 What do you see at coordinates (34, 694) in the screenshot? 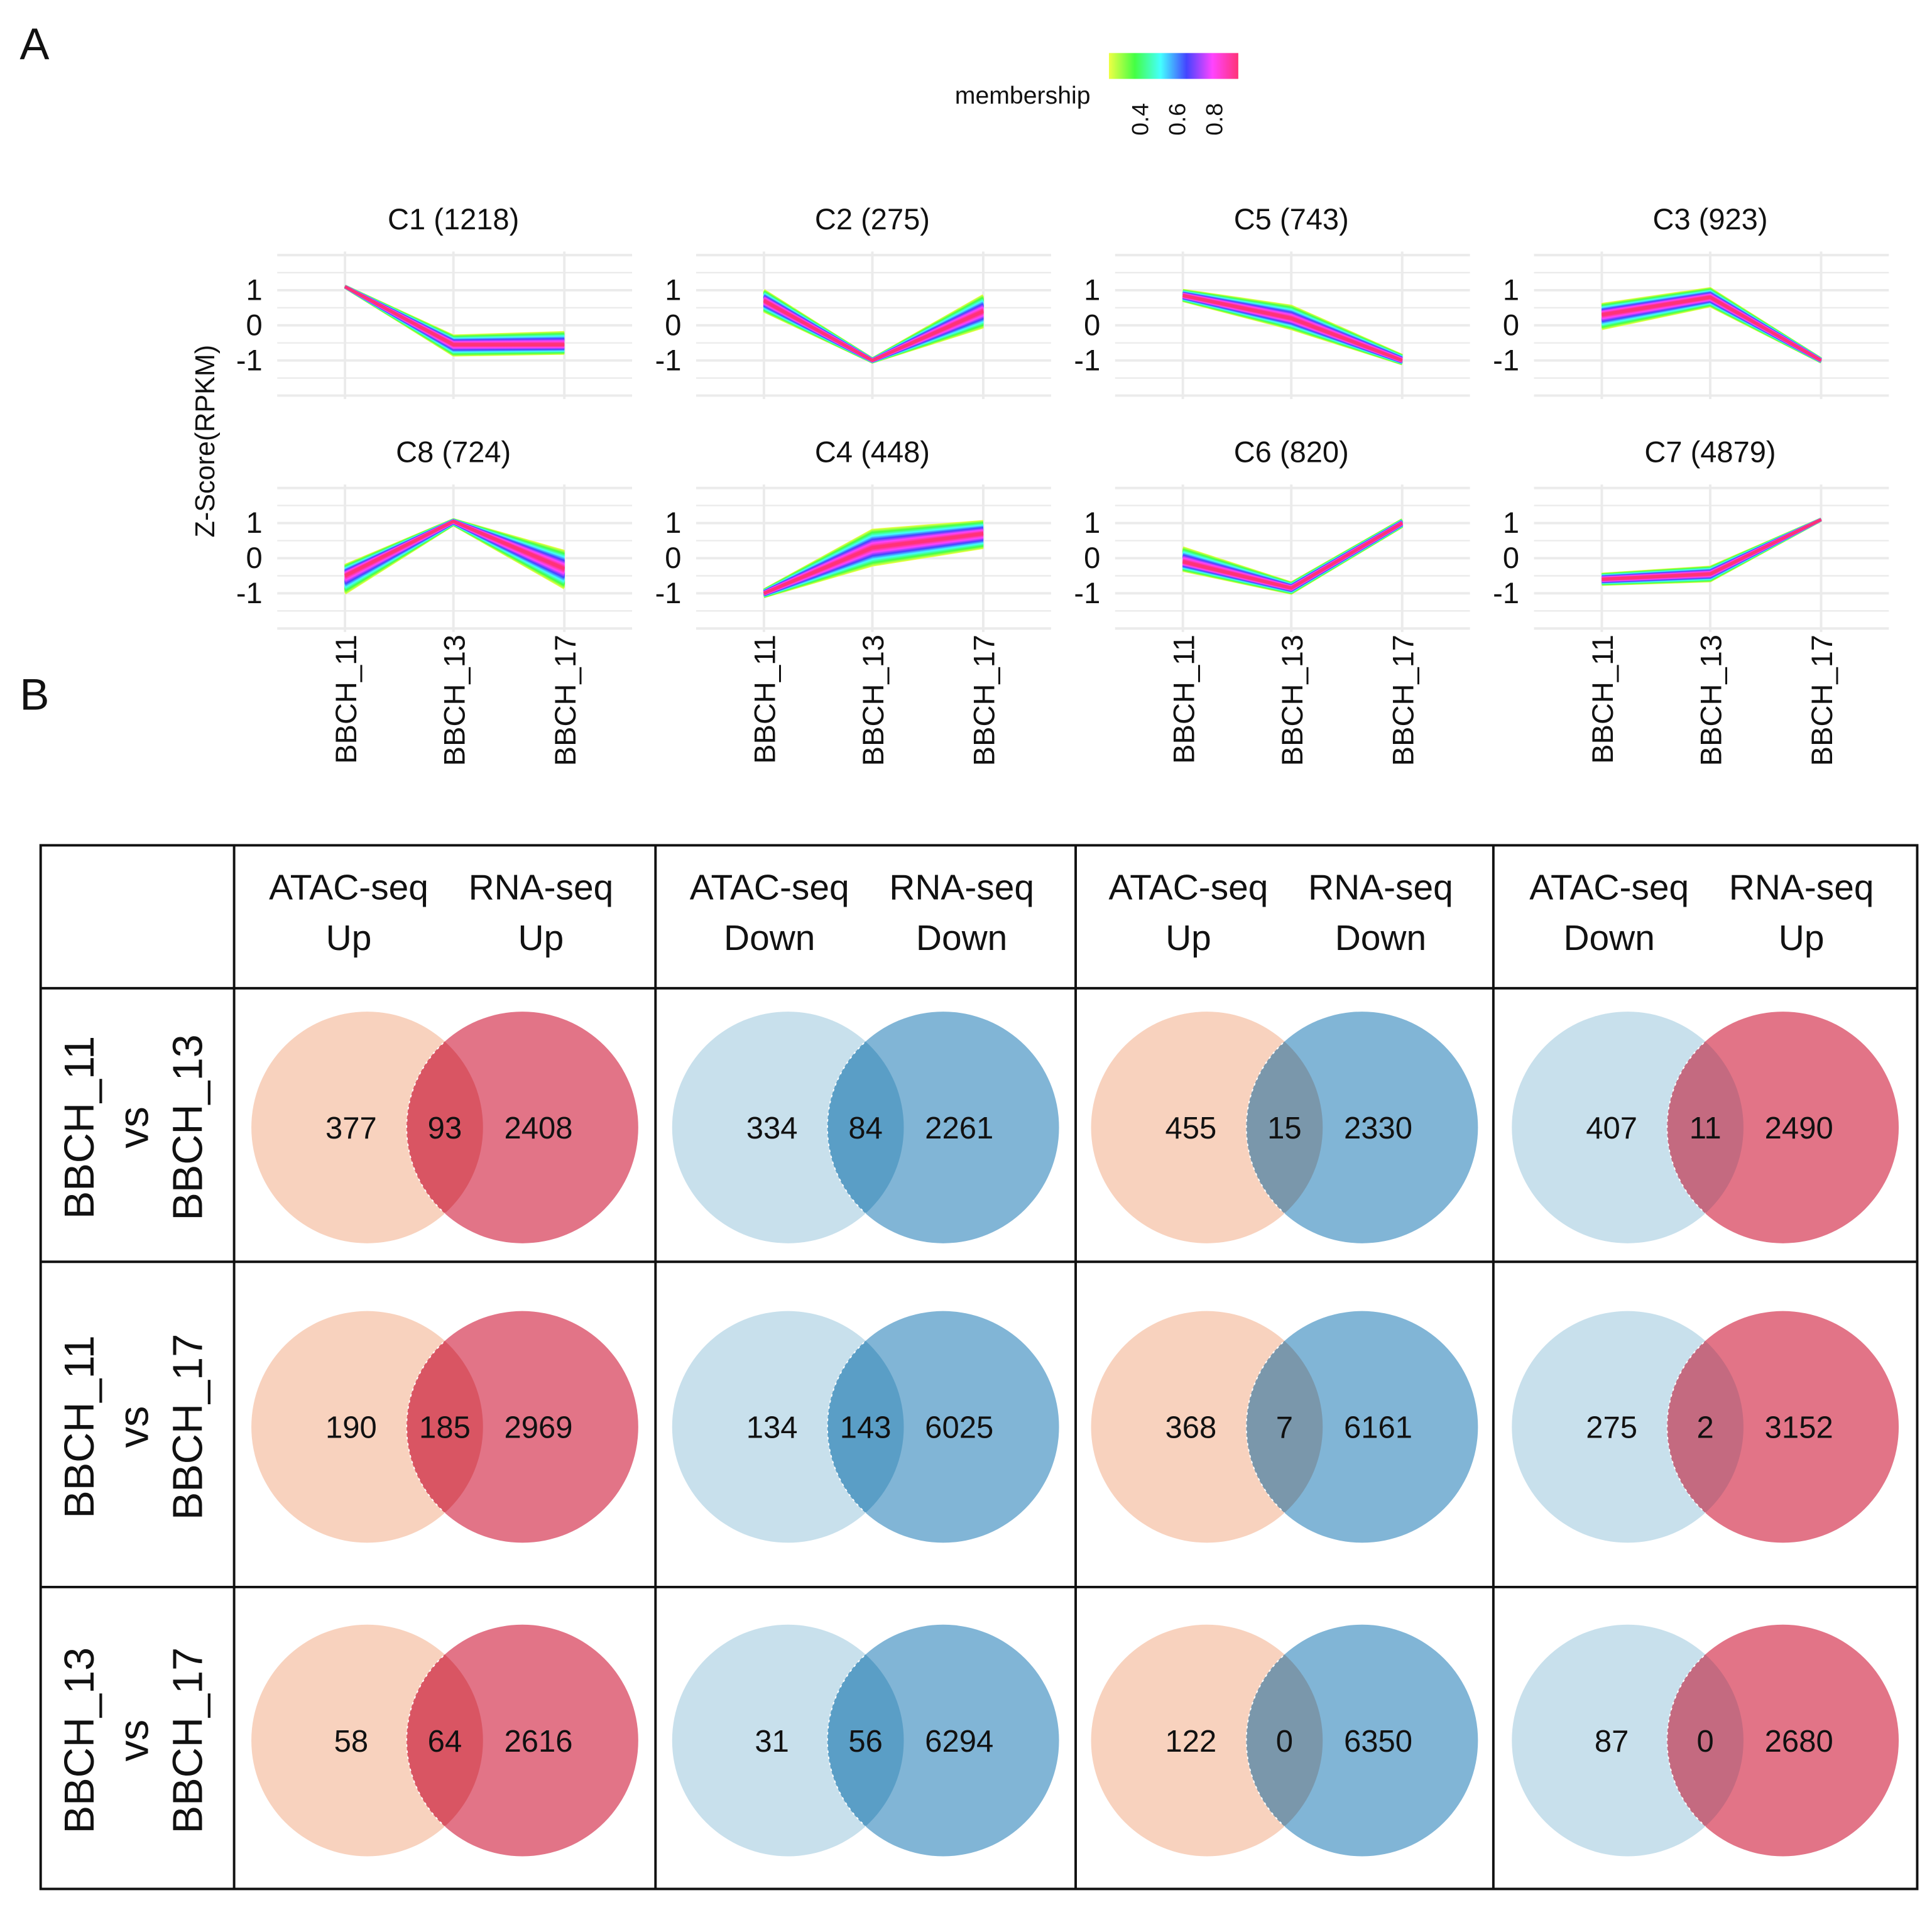
I see `panel-label-b: B` at bounding box center [34, 694].